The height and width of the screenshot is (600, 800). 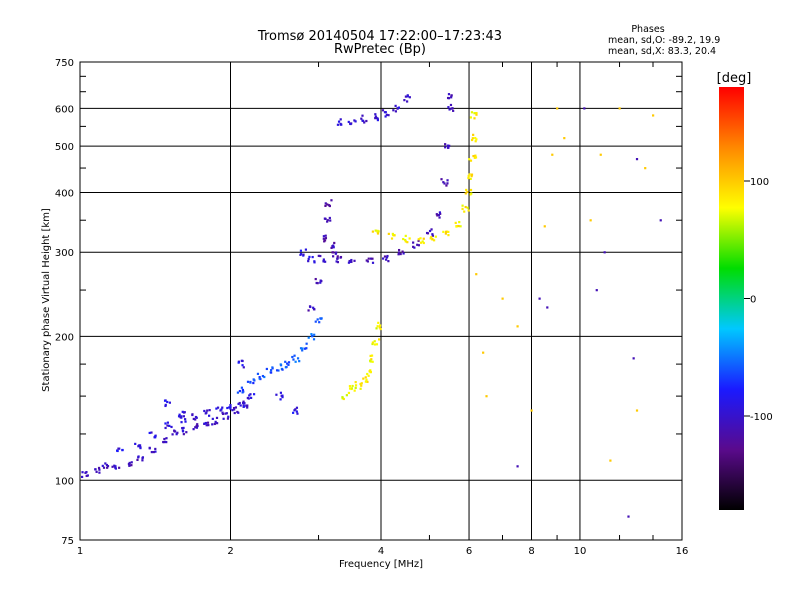 What do you see at coordinates (731, 298) in the screenshot?
I see `colorbar` at bounding box center [731, 298].